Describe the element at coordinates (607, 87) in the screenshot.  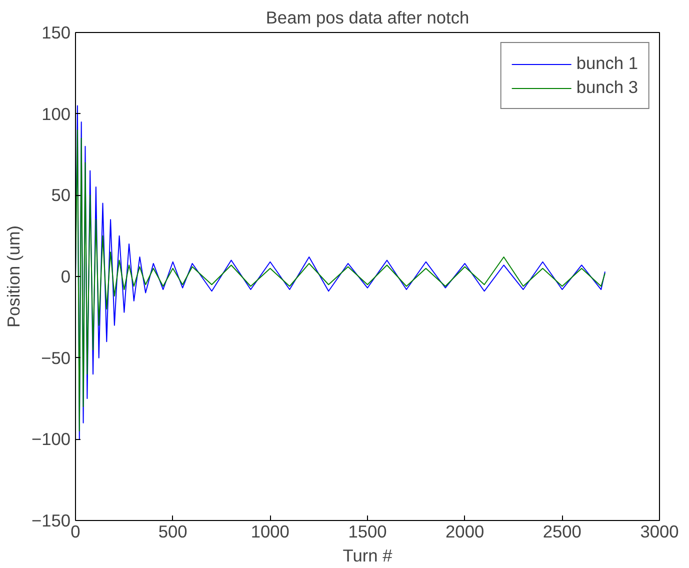
I see `legend-label: bunch 3` at that location.